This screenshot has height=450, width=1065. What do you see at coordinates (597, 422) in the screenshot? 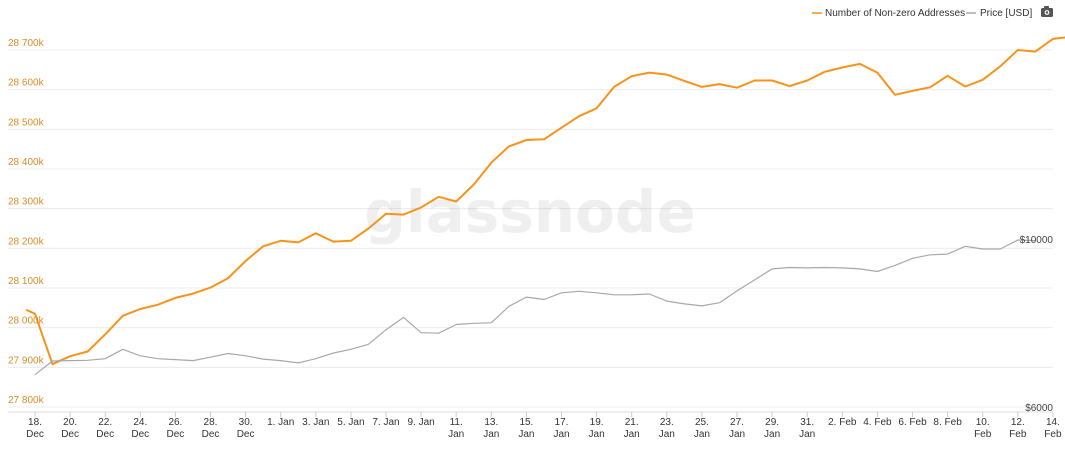
I see `x-tick-label: 19.` at bounding box center [597, 422].